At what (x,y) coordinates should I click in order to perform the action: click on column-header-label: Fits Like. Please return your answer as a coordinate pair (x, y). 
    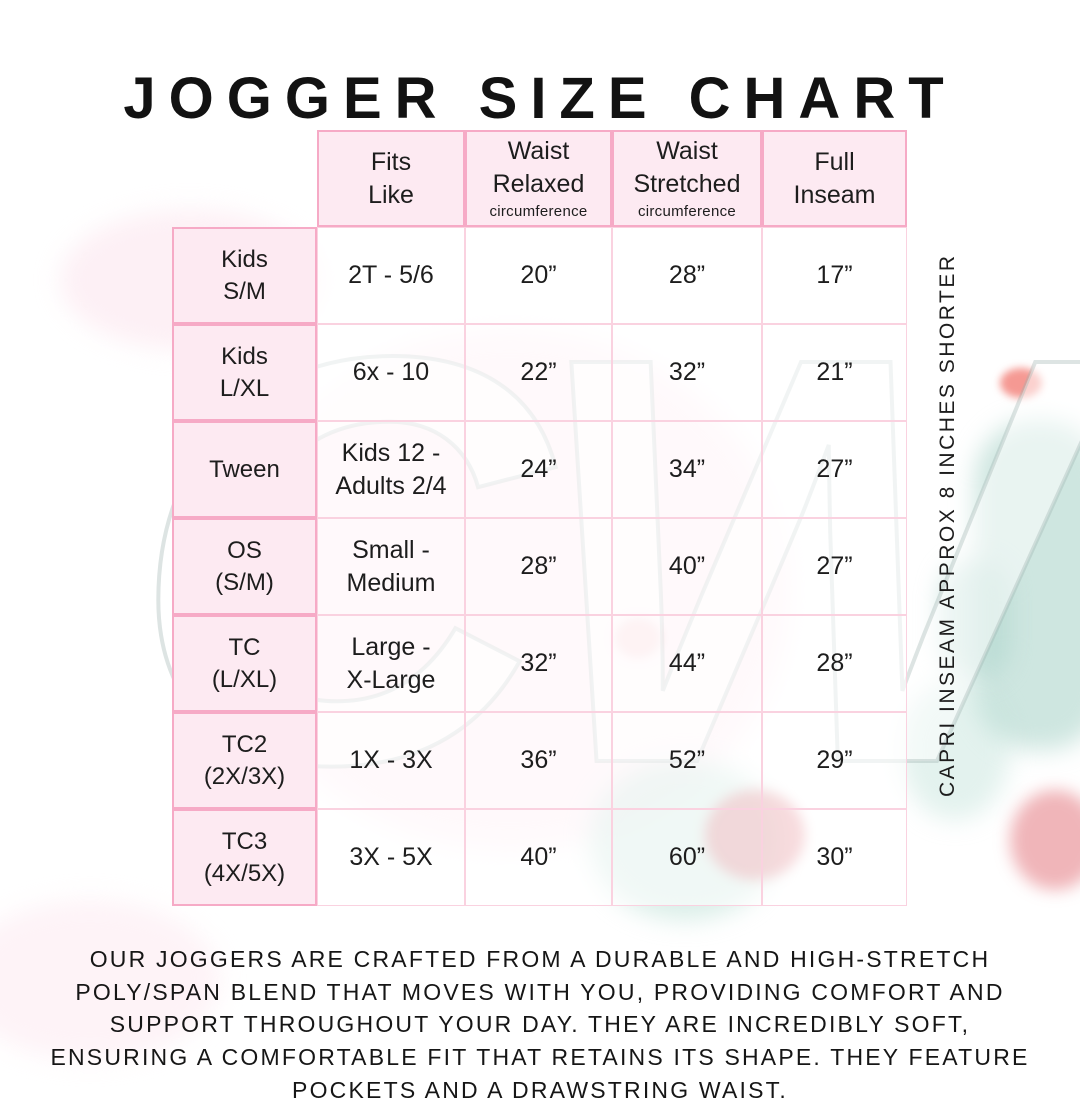
    Looking at the image, I should click on (391, 178).